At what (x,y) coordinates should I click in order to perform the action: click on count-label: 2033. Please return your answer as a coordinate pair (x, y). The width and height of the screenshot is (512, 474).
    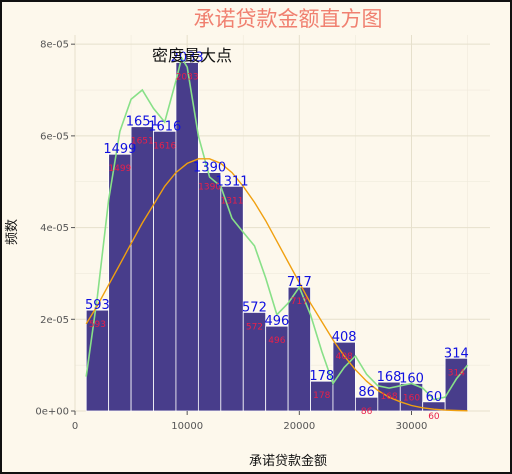
    Looking at the image, I should click on (187, 58).